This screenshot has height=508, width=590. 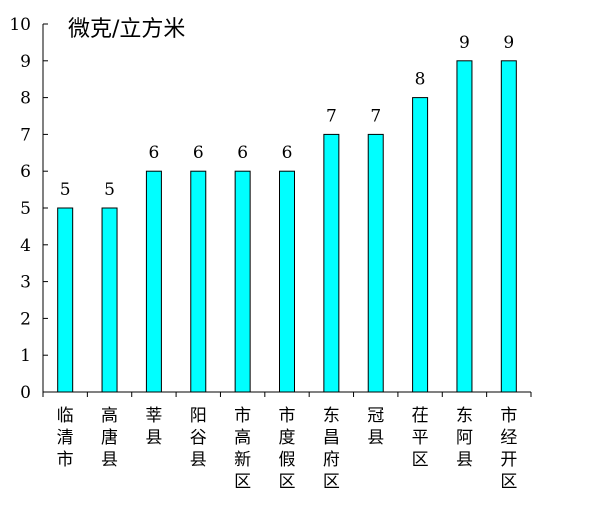 I want to click on x-category-label: 临清市, so click(x=65, y=438).